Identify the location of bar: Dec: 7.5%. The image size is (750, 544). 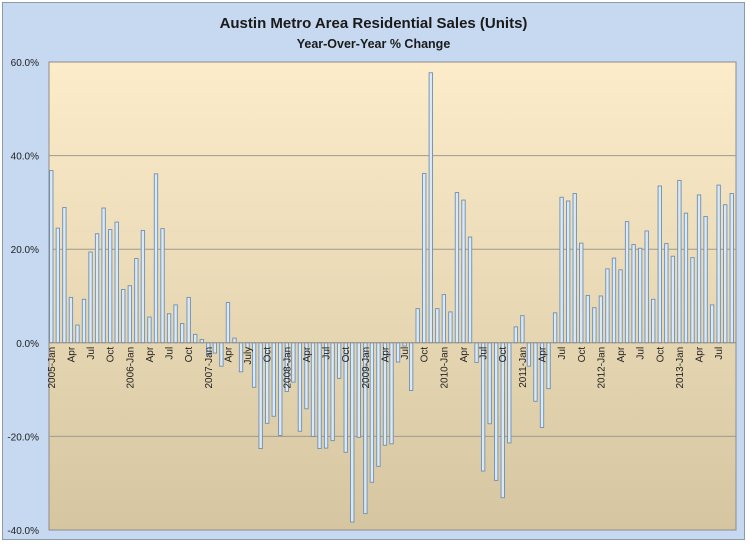
(594, 325).